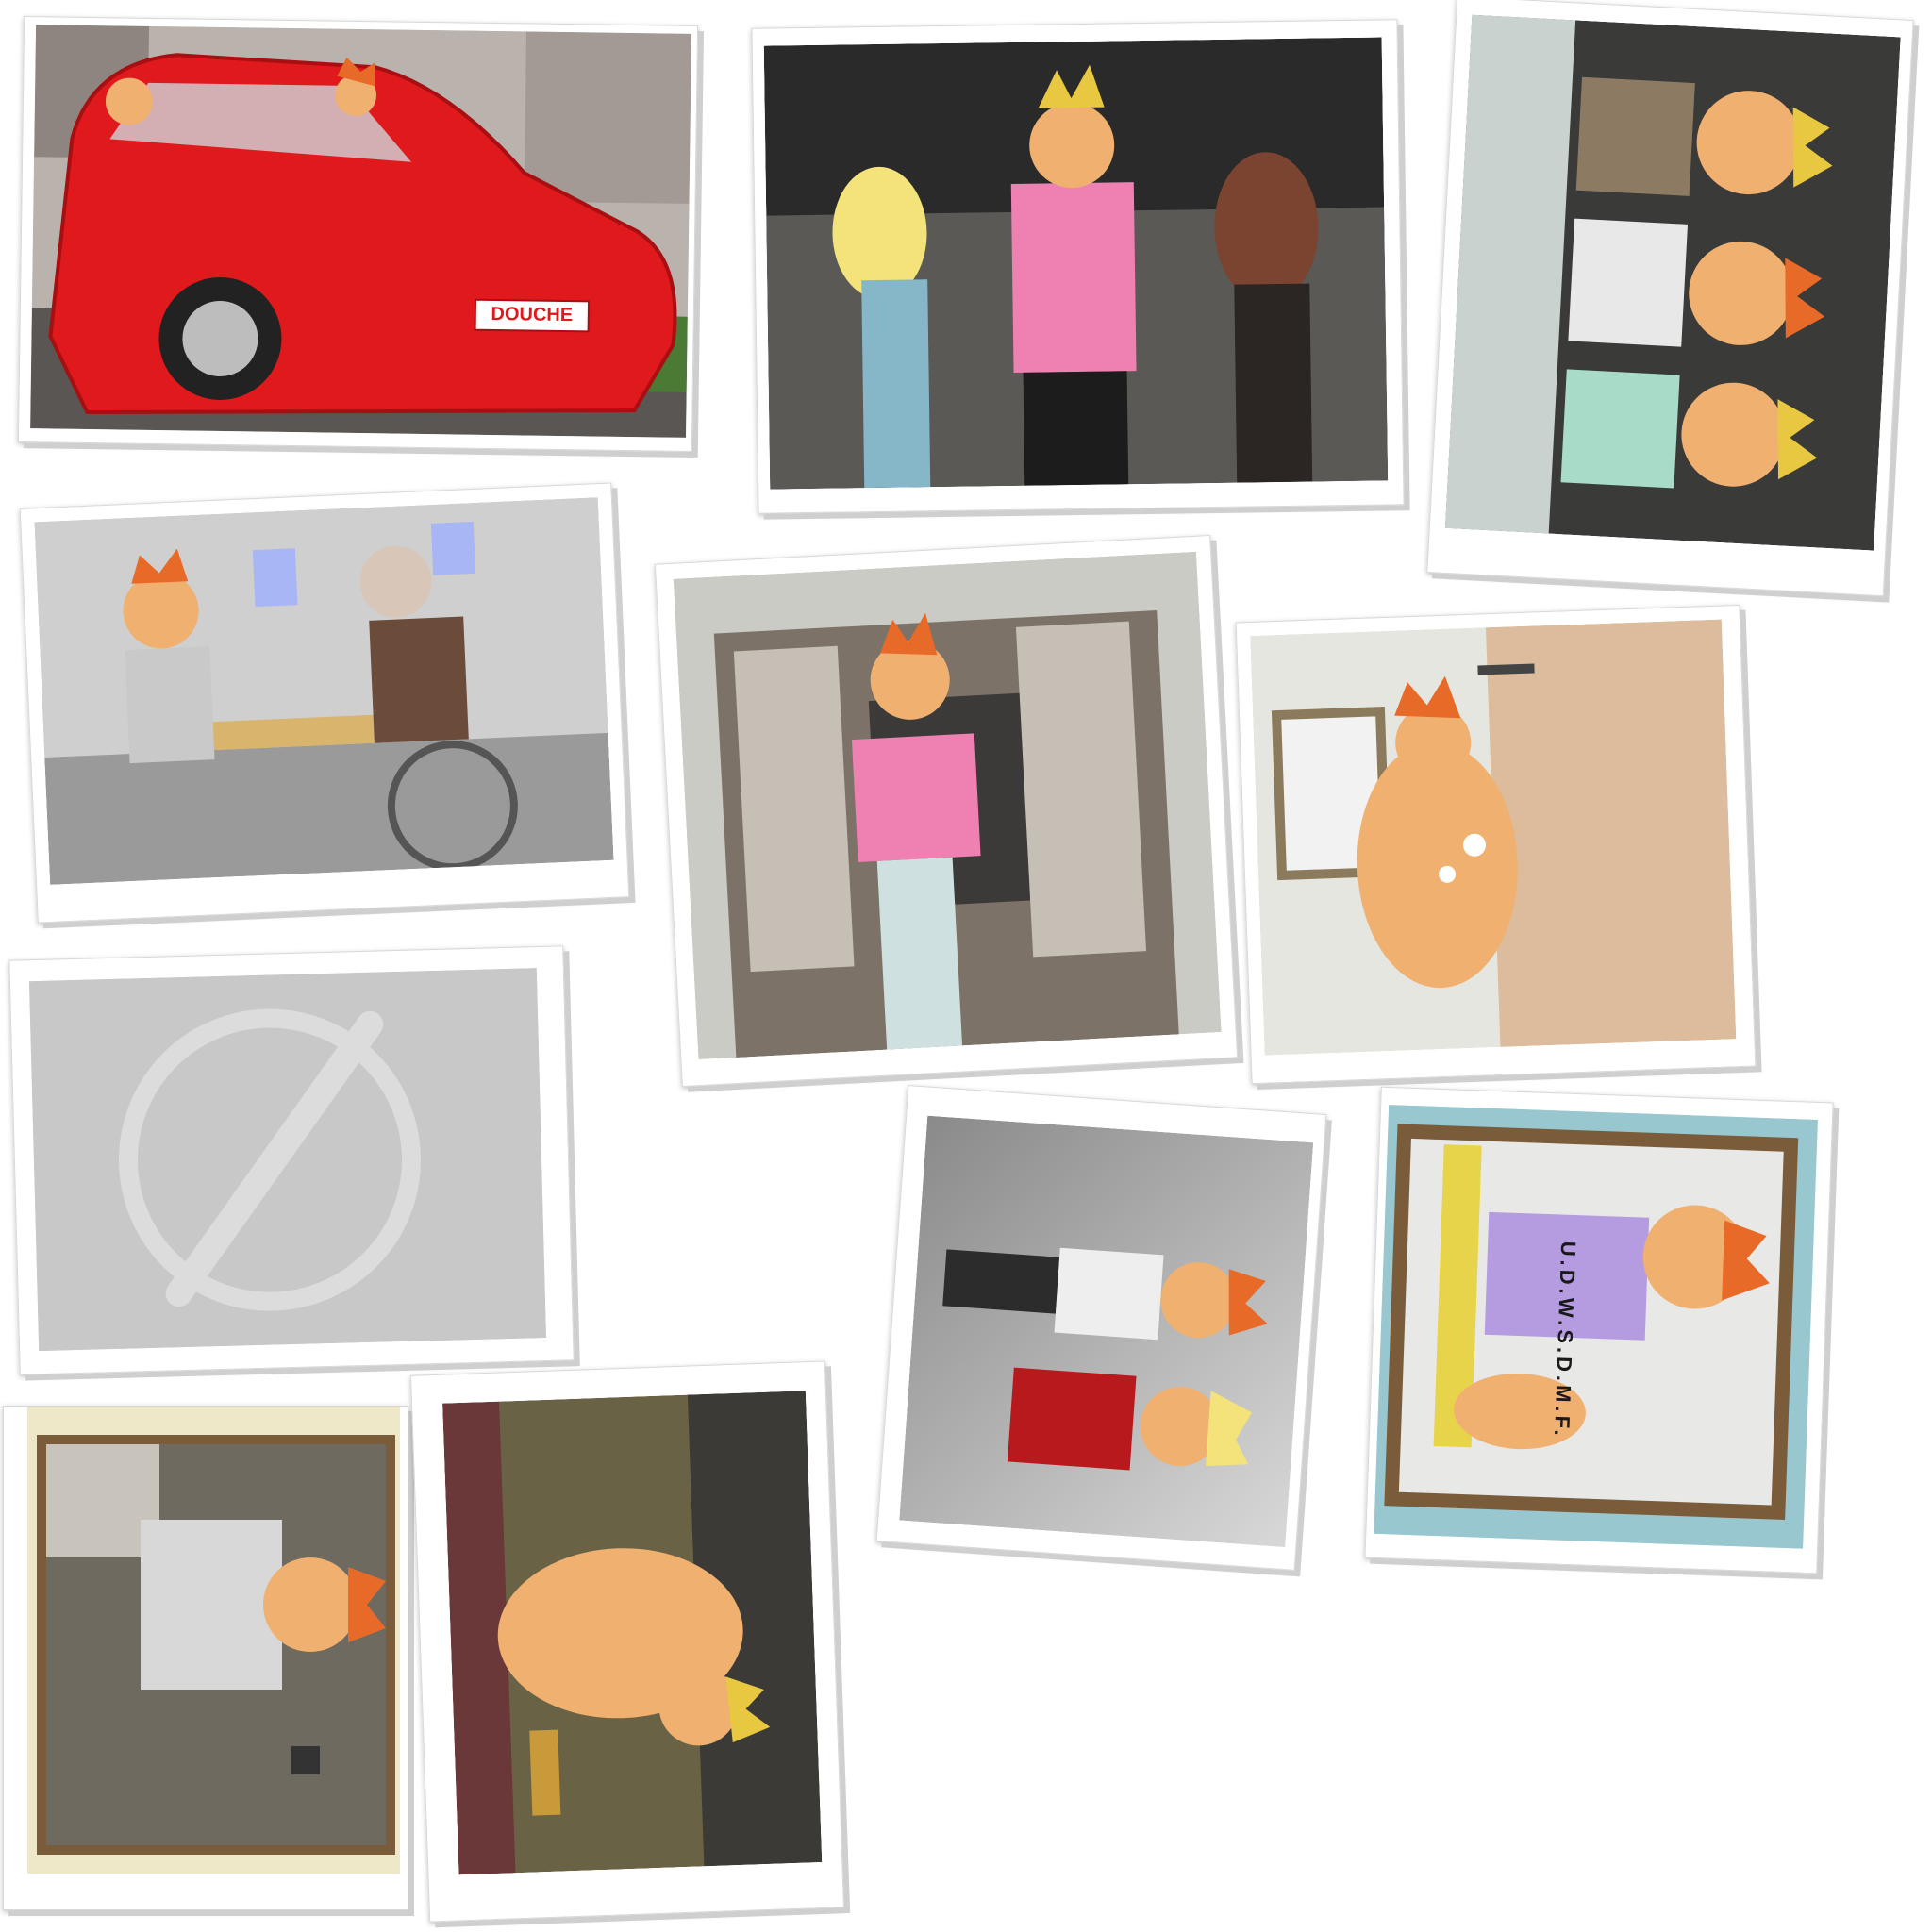 The height and width of the screenshot is (1932, 1932). I want to click on photo-bathroom-selfie, so click(205, 1658).